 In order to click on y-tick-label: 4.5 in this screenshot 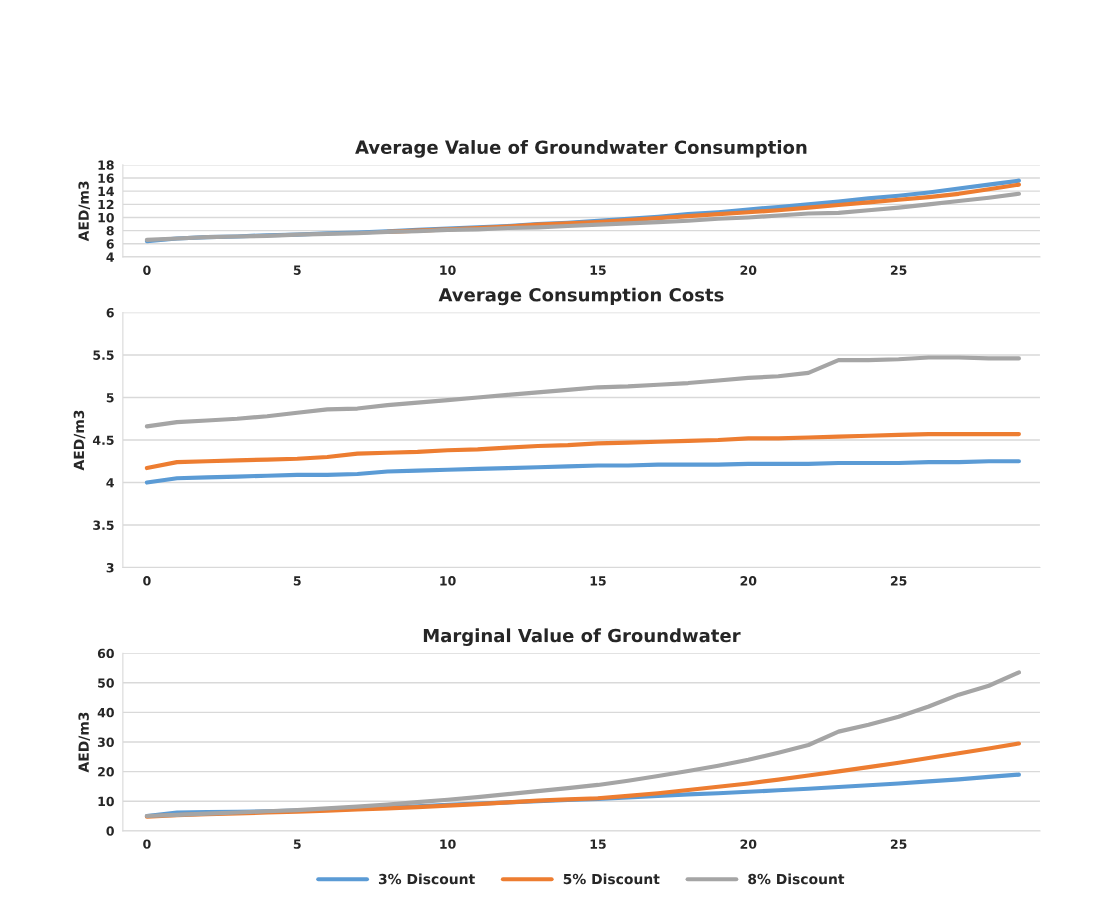, I will do `click(103, 440)`.